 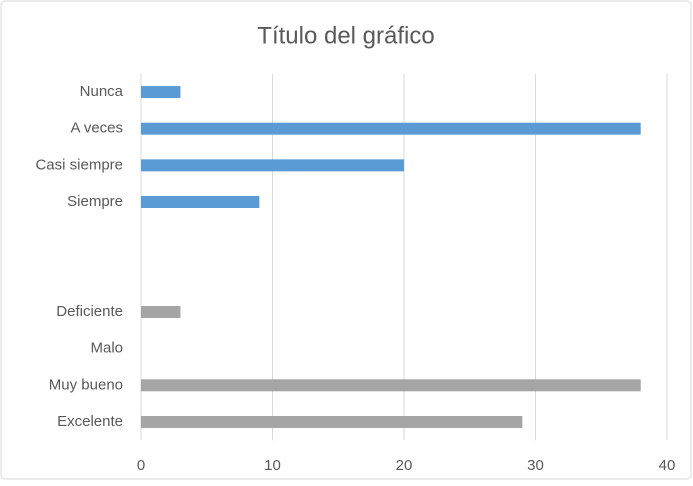 I want to click on y-tick-label: Deficiente, so click(x=89, y=311).